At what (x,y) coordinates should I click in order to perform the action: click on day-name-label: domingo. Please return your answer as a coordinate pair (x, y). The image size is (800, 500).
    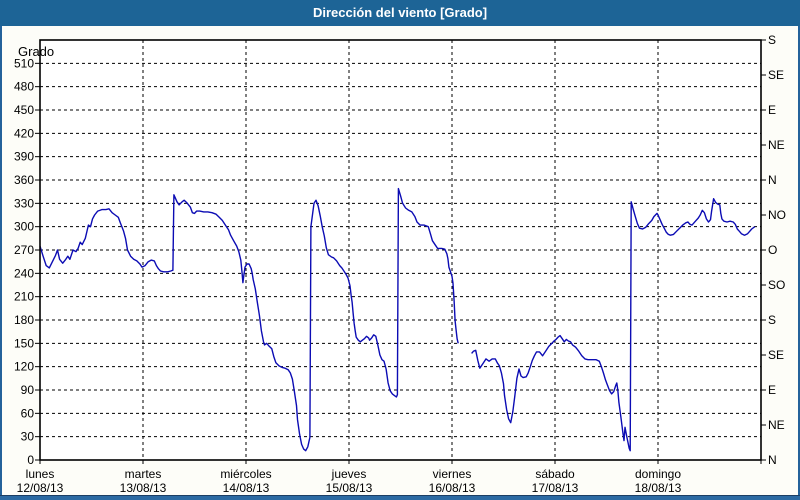
    Looking at the image, I should click on (658, 474).